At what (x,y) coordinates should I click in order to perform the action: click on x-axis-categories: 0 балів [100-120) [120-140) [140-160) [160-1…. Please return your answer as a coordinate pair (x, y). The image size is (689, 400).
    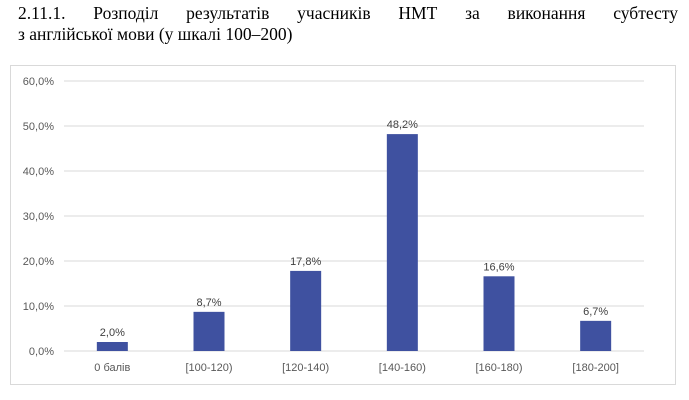
    Looking at the image, I should click on (356, 368).